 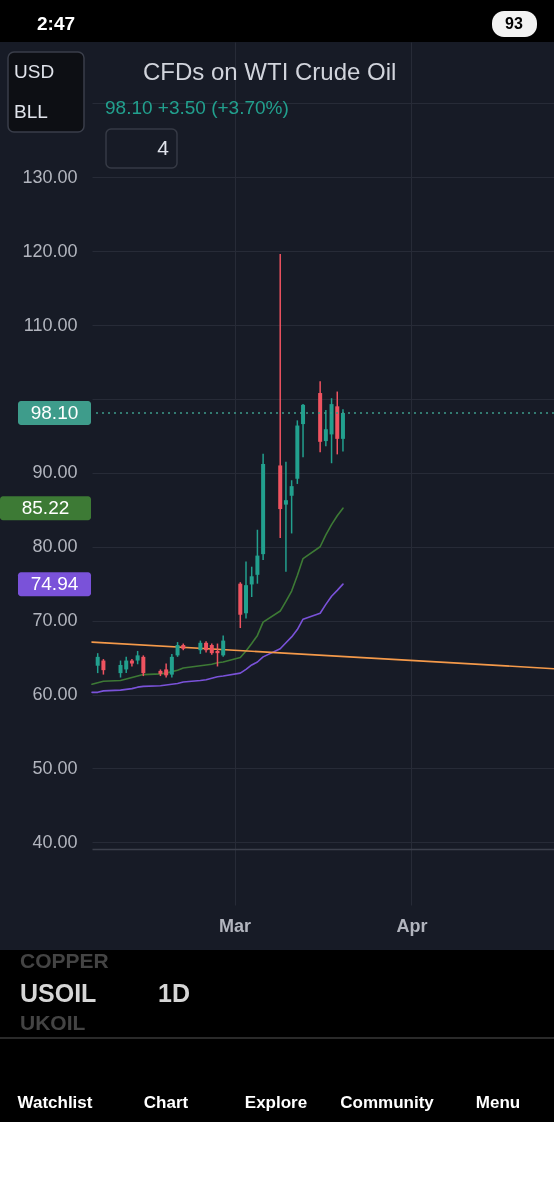 What do you see at coordinates (55, 1102) in the screenshot?
I see `text: Watchlist` at bounding box center [55, 1102].